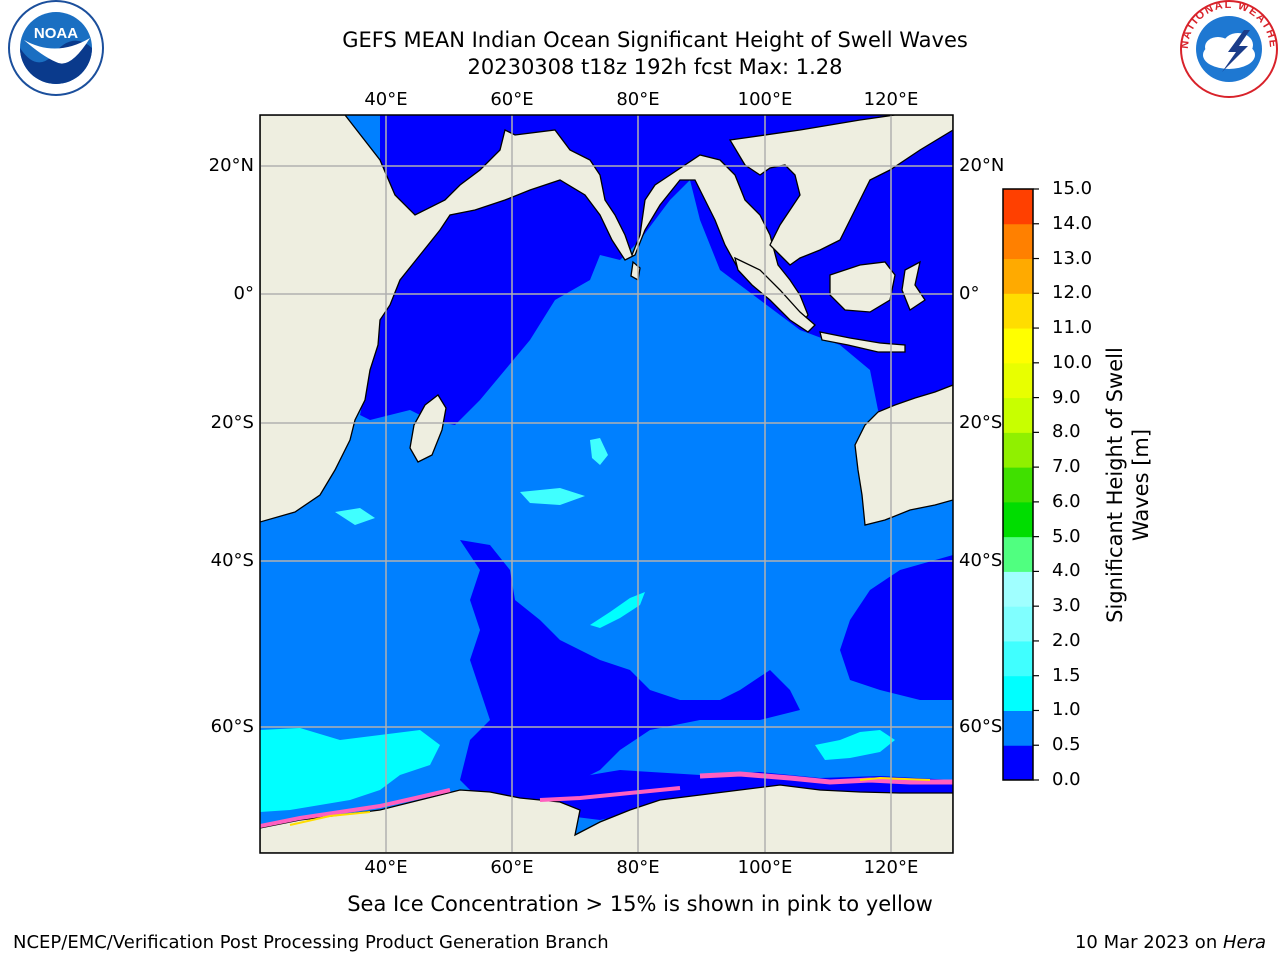 This screenshot has width=1280, height=960. Describe the element at coordinates (855, 745) in the screenshot. I see `cyan-southeast` at that location.